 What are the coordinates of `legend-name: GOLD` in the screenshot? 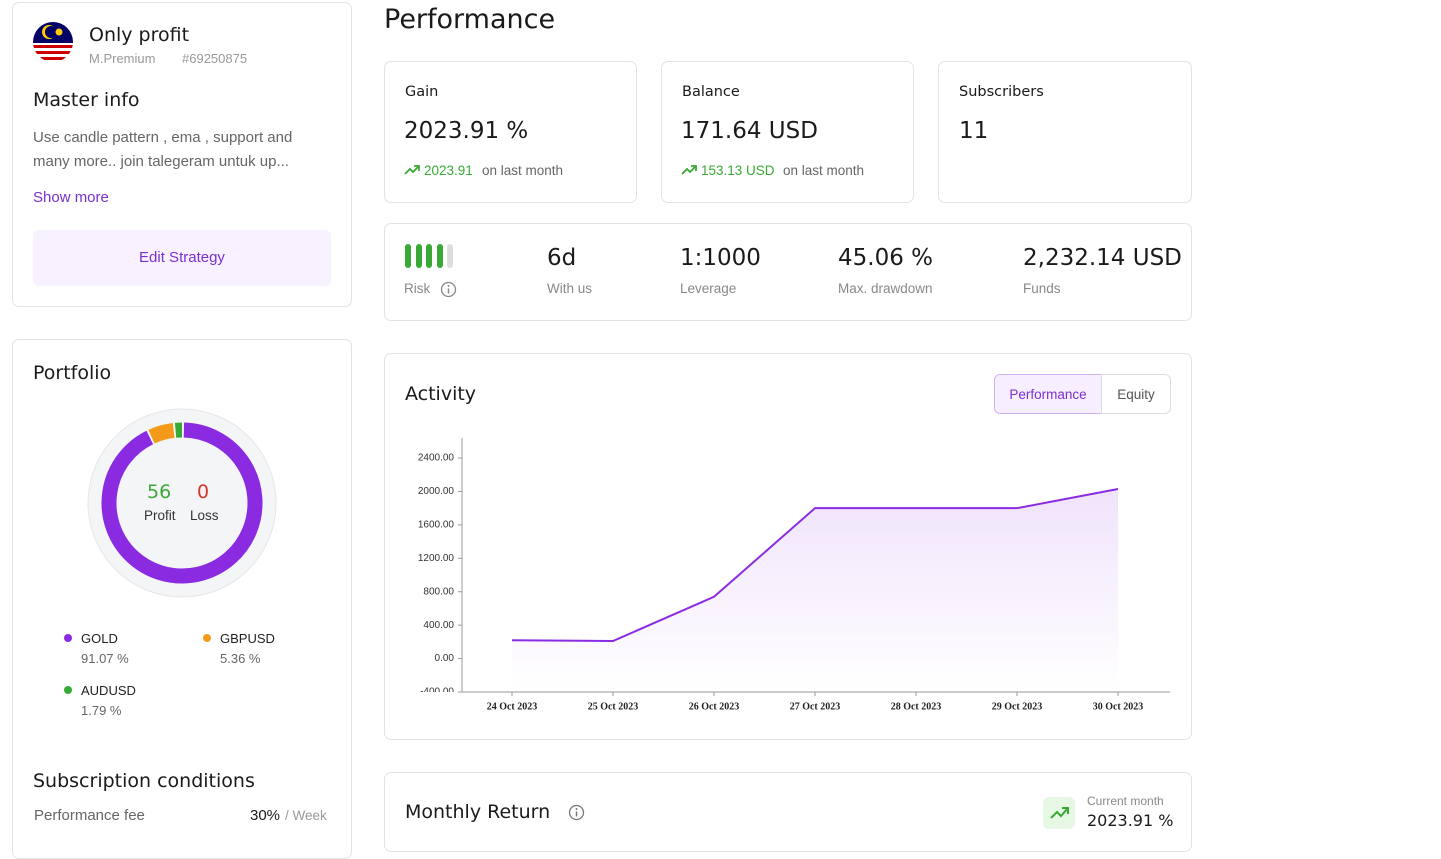 It's located at (99, 638).